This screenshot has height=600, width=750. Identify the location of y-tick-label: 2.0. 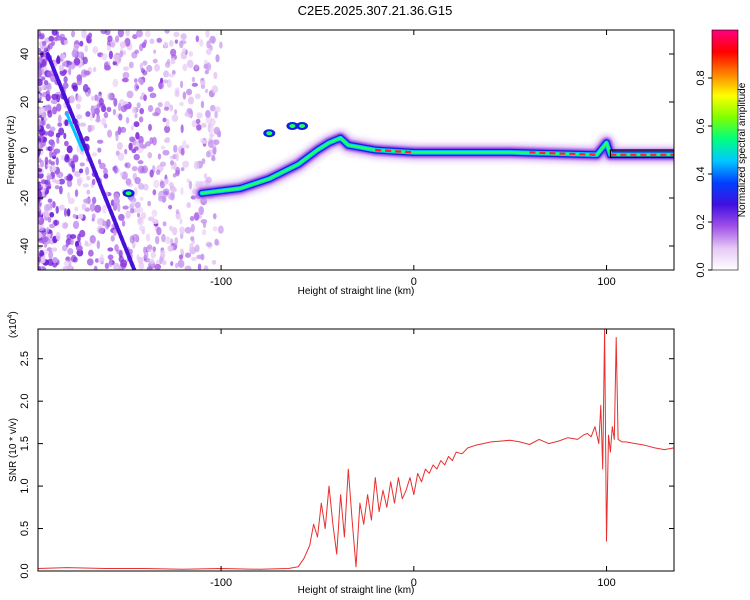
(25, 401).